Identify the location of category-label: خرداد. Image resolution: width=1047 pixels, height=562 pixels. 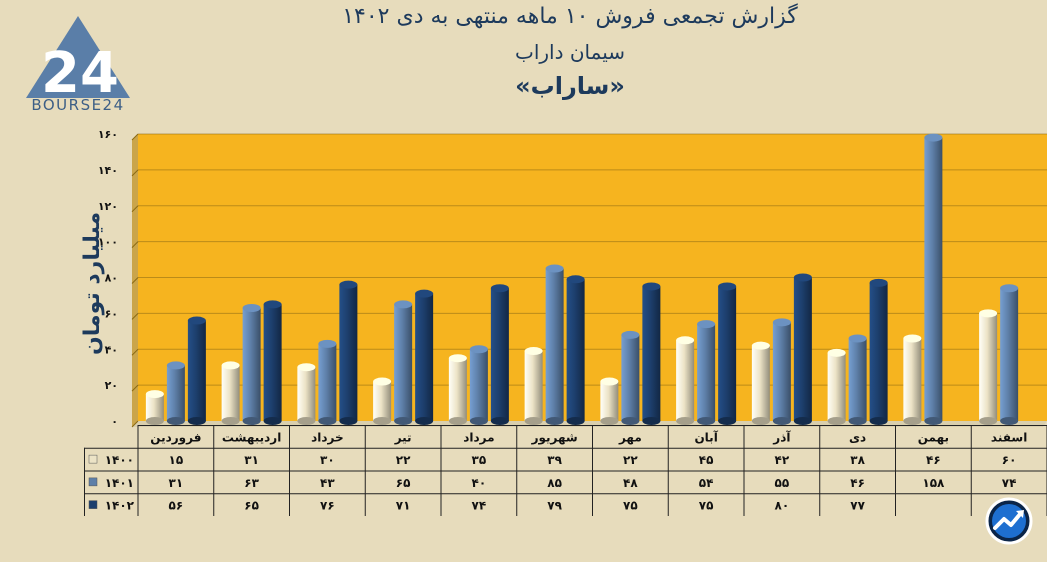
(327, 437).